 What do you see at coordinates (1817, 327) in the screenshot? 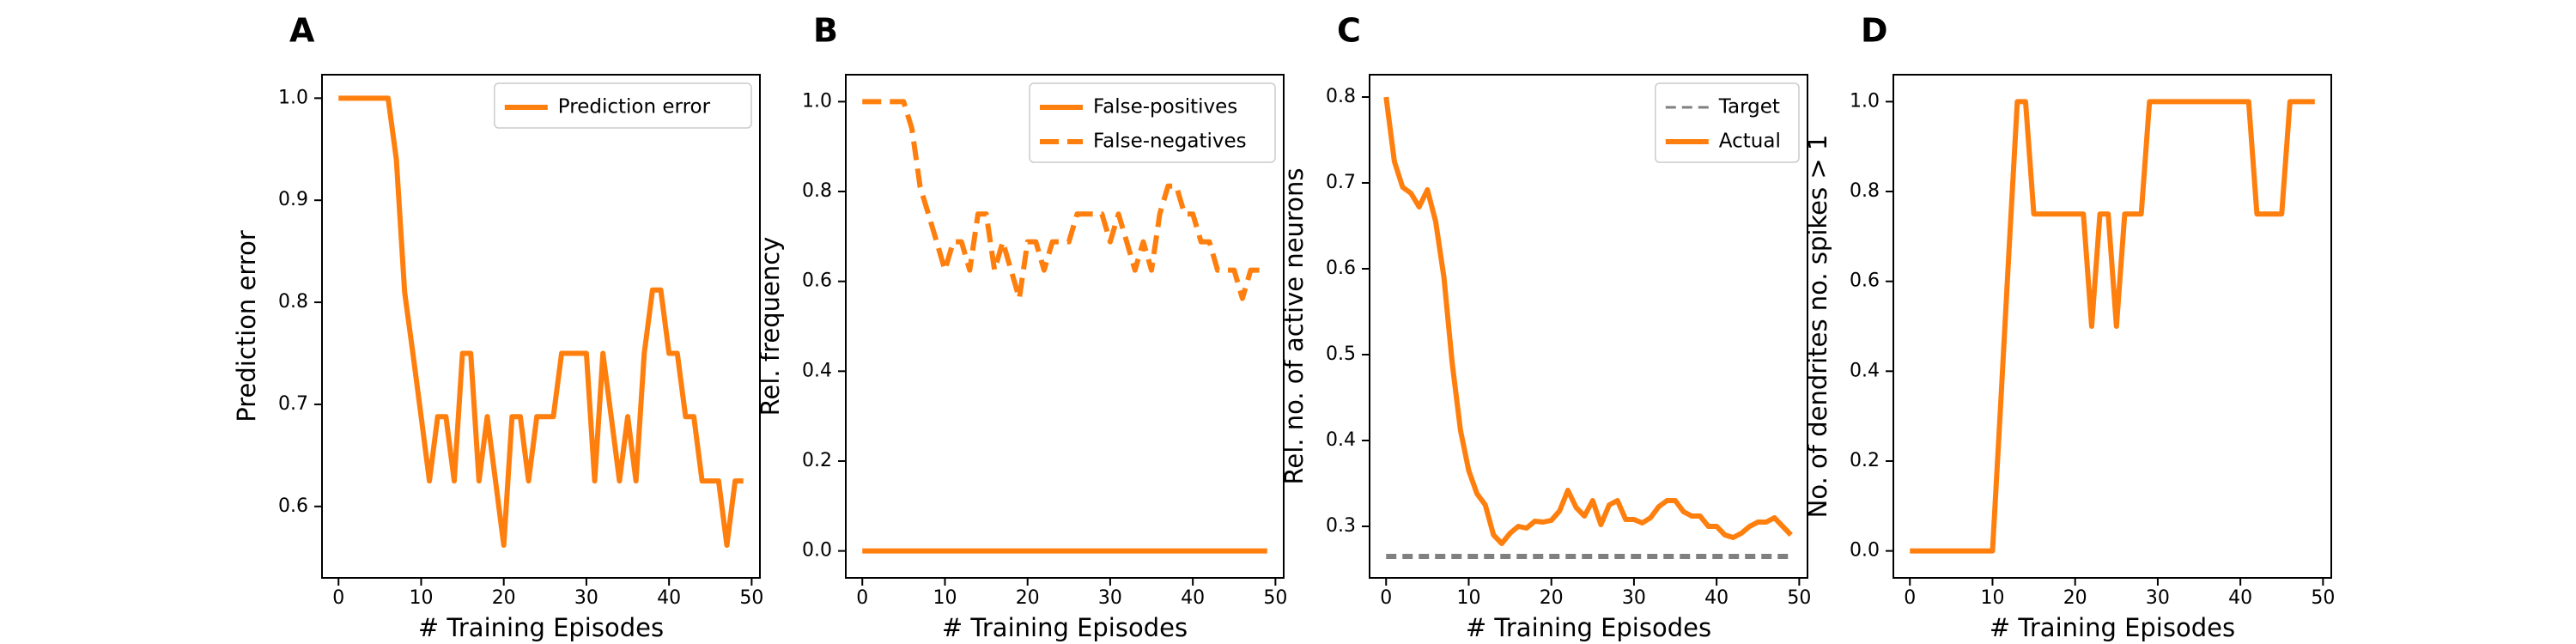
I see `y-axis-label: No. of dendrites no. spikes > 1` at bounding box center [1817, 327].